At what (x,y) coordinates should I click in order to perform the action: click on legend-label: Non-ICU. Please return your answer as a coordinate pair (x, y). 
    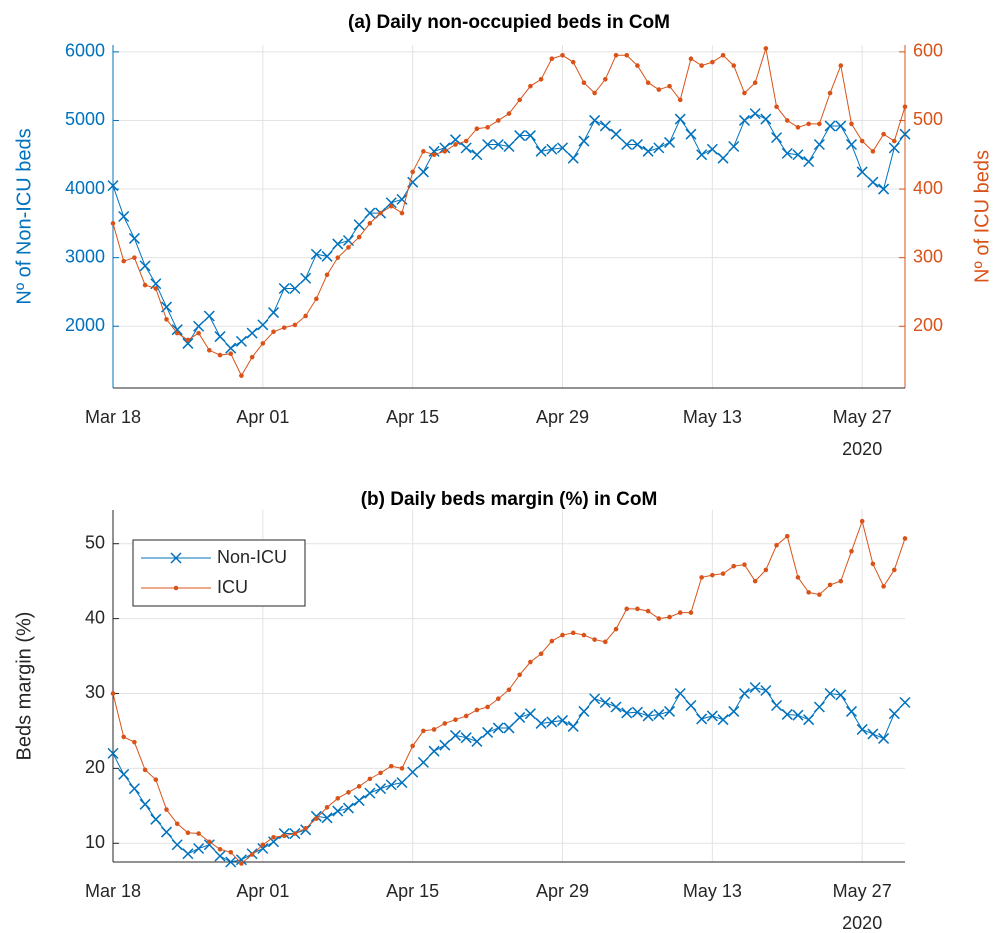
    Looking at the image, I should click on (252, 557).